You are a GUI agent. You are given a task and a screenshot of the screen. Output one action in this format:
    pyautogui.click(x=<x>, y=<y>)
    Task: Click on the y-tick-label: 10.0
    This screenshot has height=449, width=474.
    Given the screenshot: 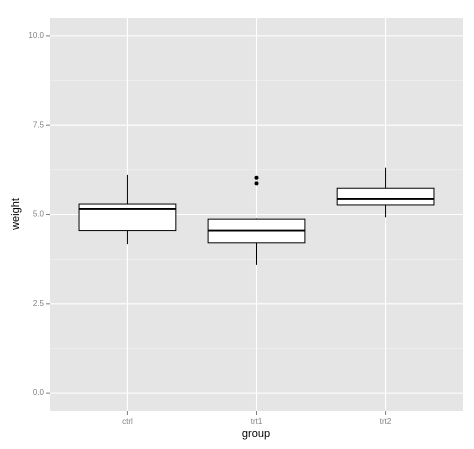 What is the action you would take?
    pyautogui.click(x=36, y=35)
    